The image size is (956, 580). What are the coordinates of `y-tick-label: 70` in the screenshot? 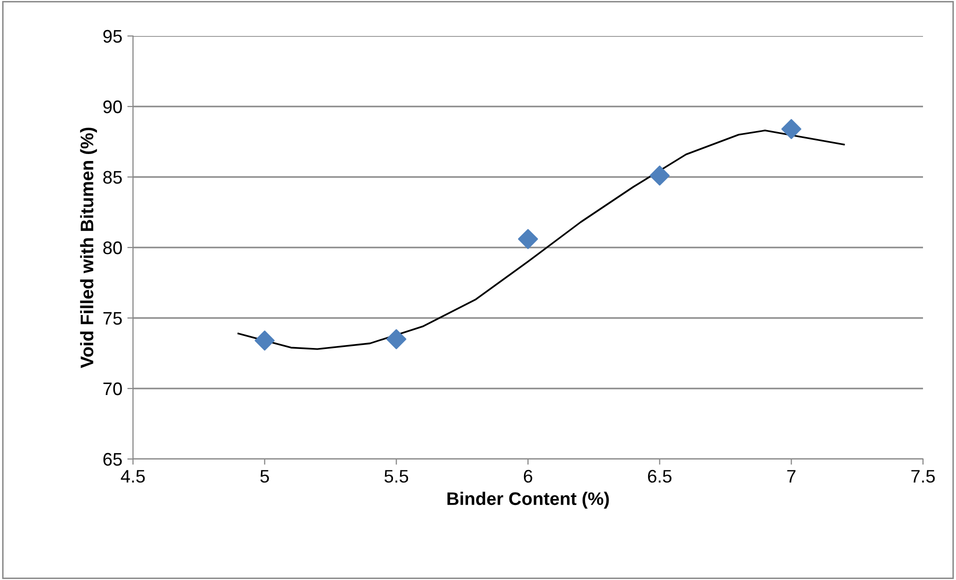 It's located at (112, 389).